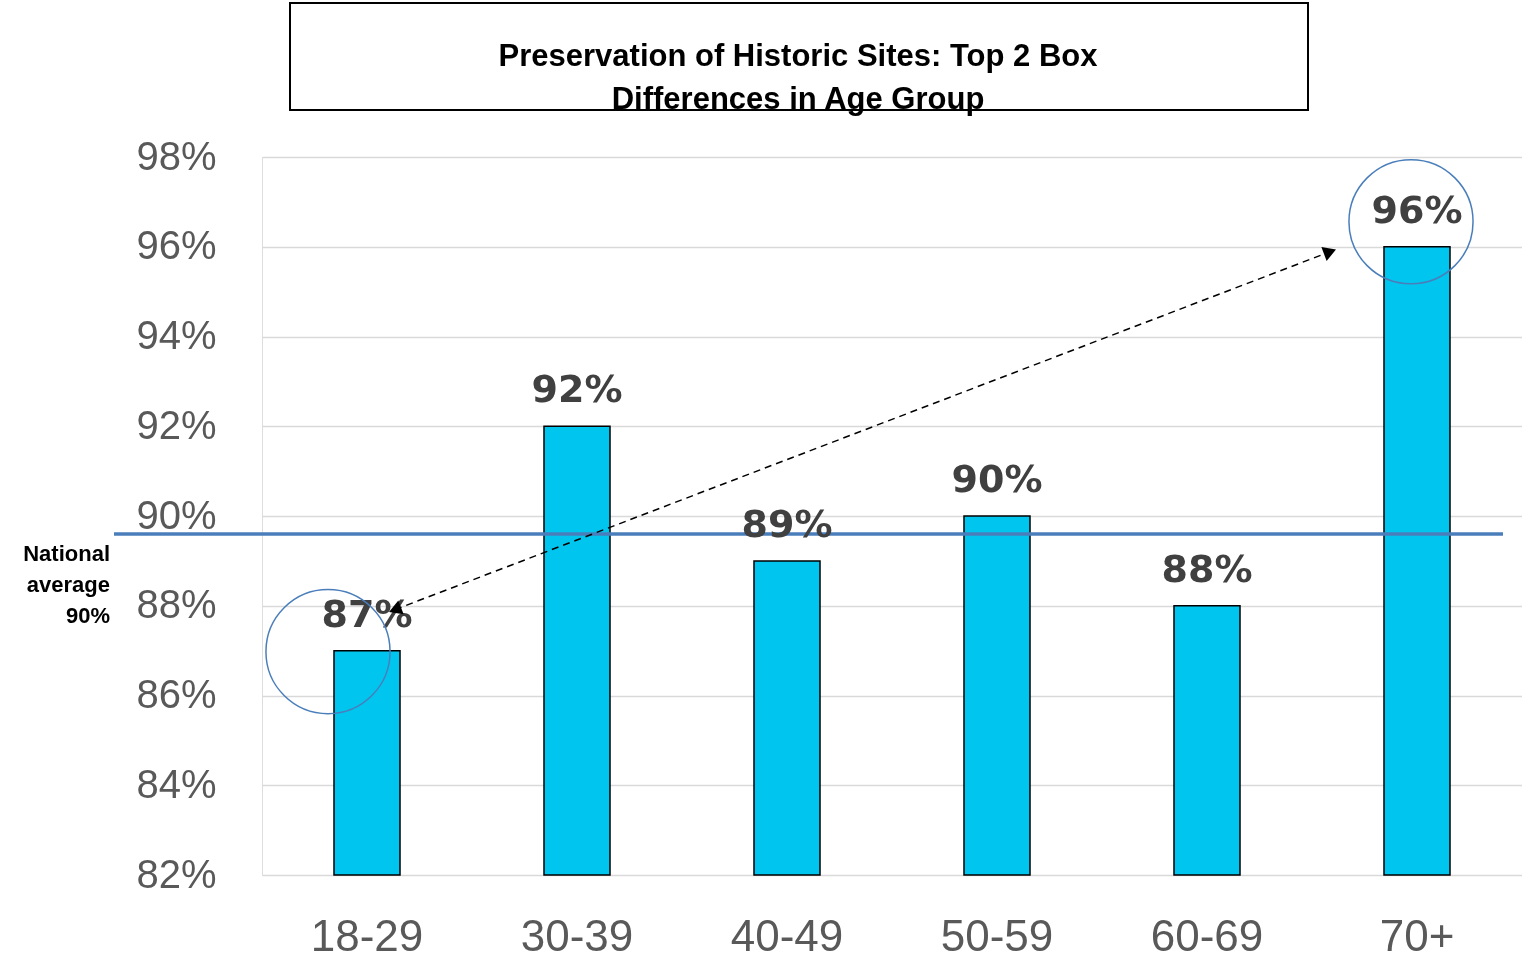  What do you see at coordinates (577, 389) in the screenshot?
I see `data-label: 92%` at bounding box center [577, 389].